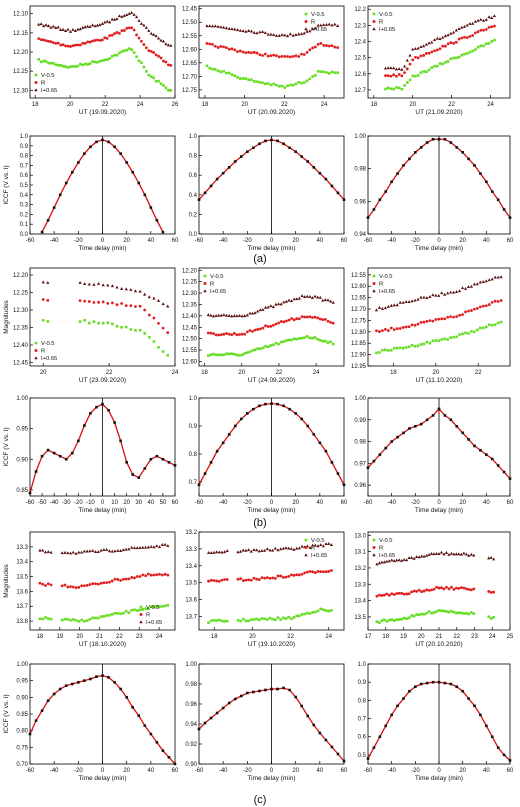 The width and height of the screenshot is (520, 807). What do you see at coordinates (360, 91) in the screenshot?
I see `y-tick-label: 12.7` at bounding box center [360, 91].